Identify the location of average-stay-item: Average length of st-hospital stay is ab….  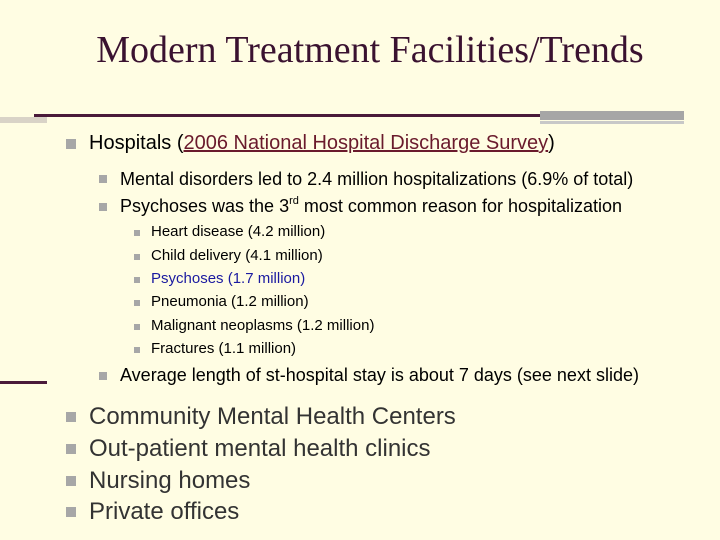
(379, 375).